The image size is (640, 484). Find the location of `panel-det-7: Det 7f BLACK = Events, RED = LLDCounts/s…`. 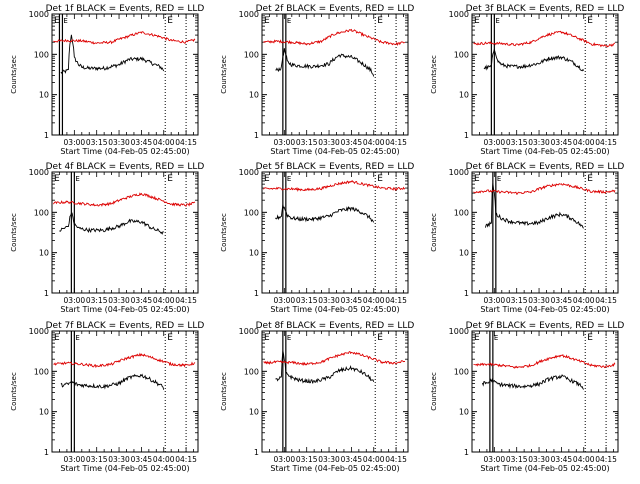

panel-det-7: Det 7f BLACK = Events, RED = LLDCounts/s… is located at coordinates (107, 397).